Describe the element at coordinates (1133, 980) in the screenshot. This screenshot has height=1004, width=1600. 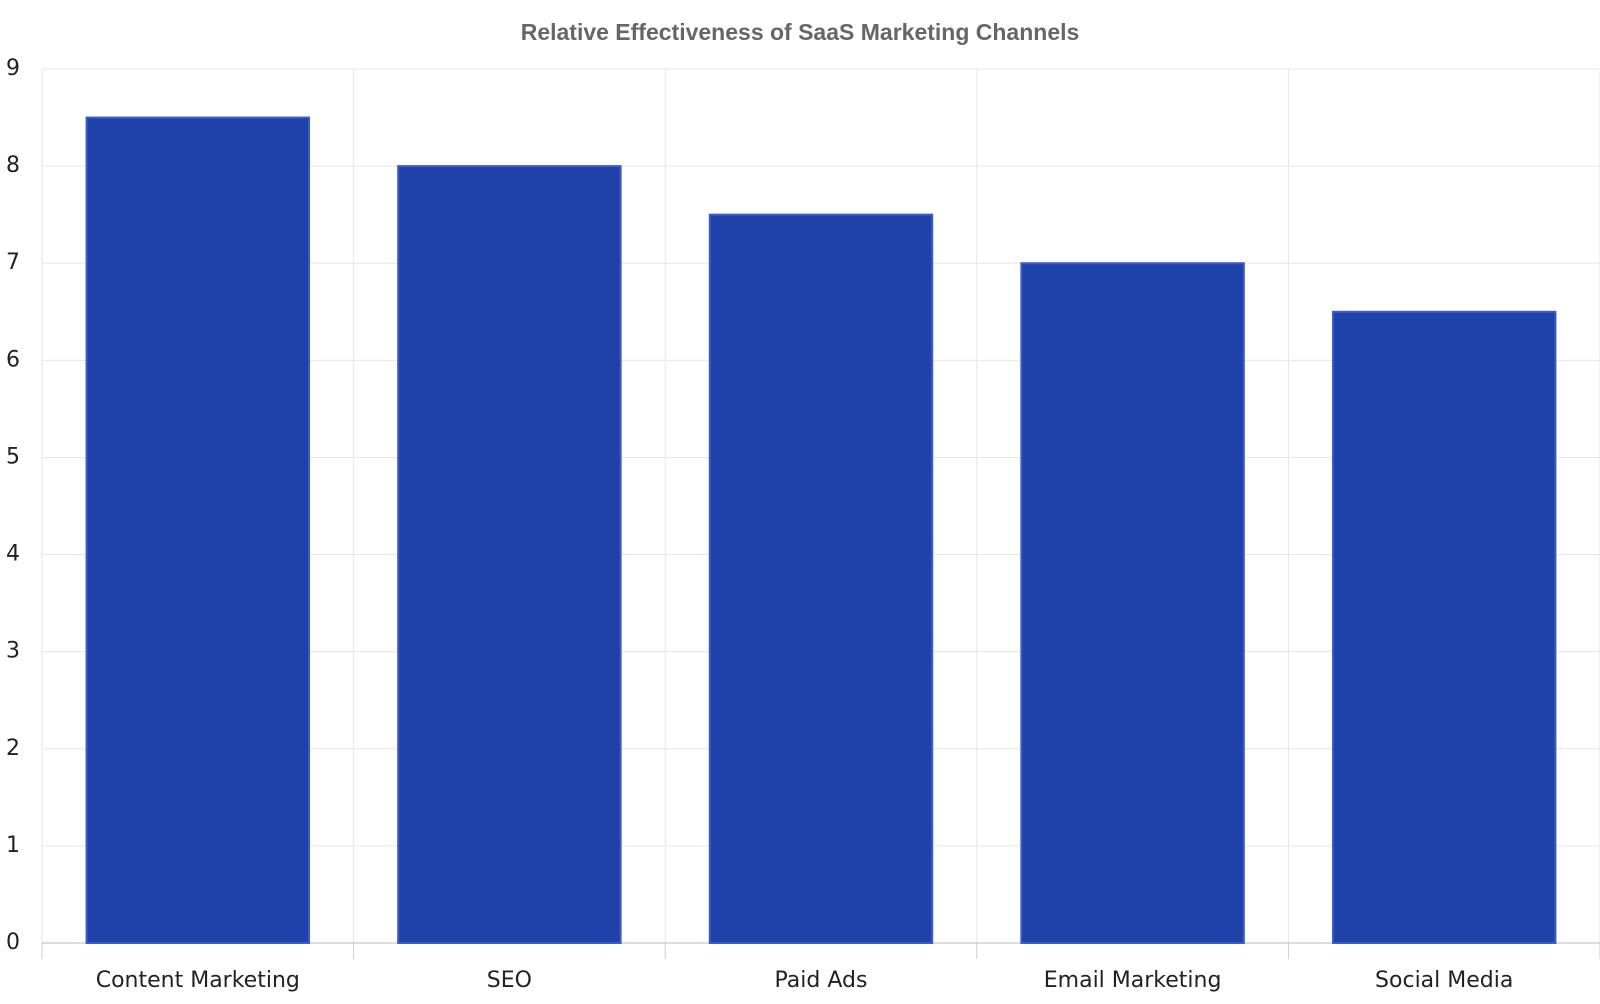
I see `x-tick-label: Email Marketing` at that location.